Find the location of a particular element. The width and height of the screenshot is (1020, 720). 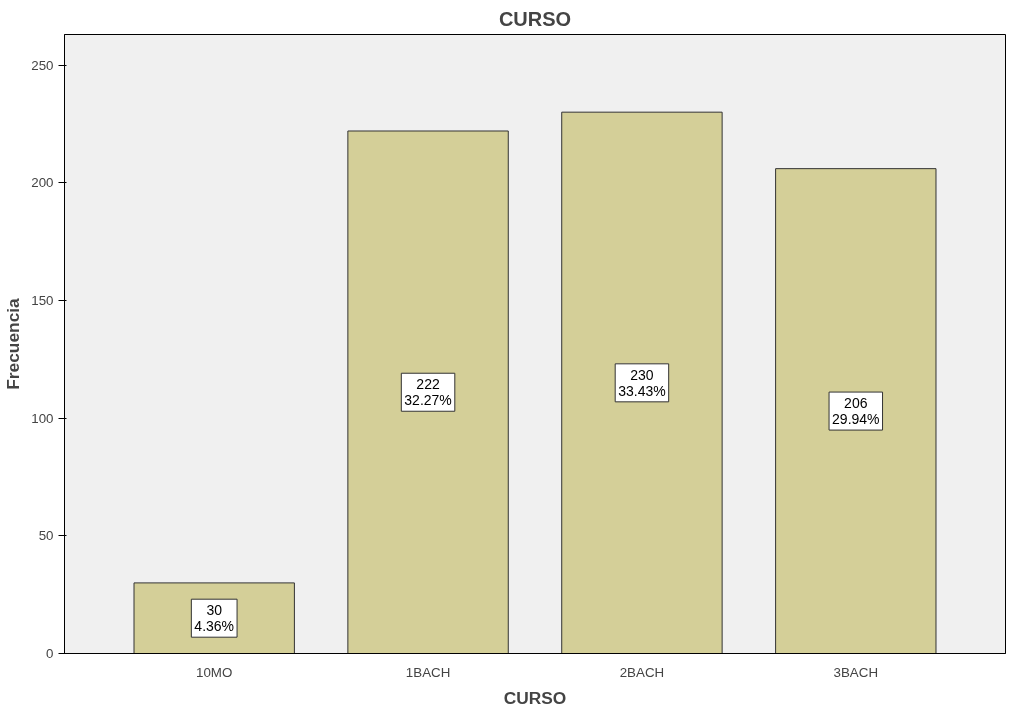

x-tick-label: 3BACH is located at coordinates (856, 672).